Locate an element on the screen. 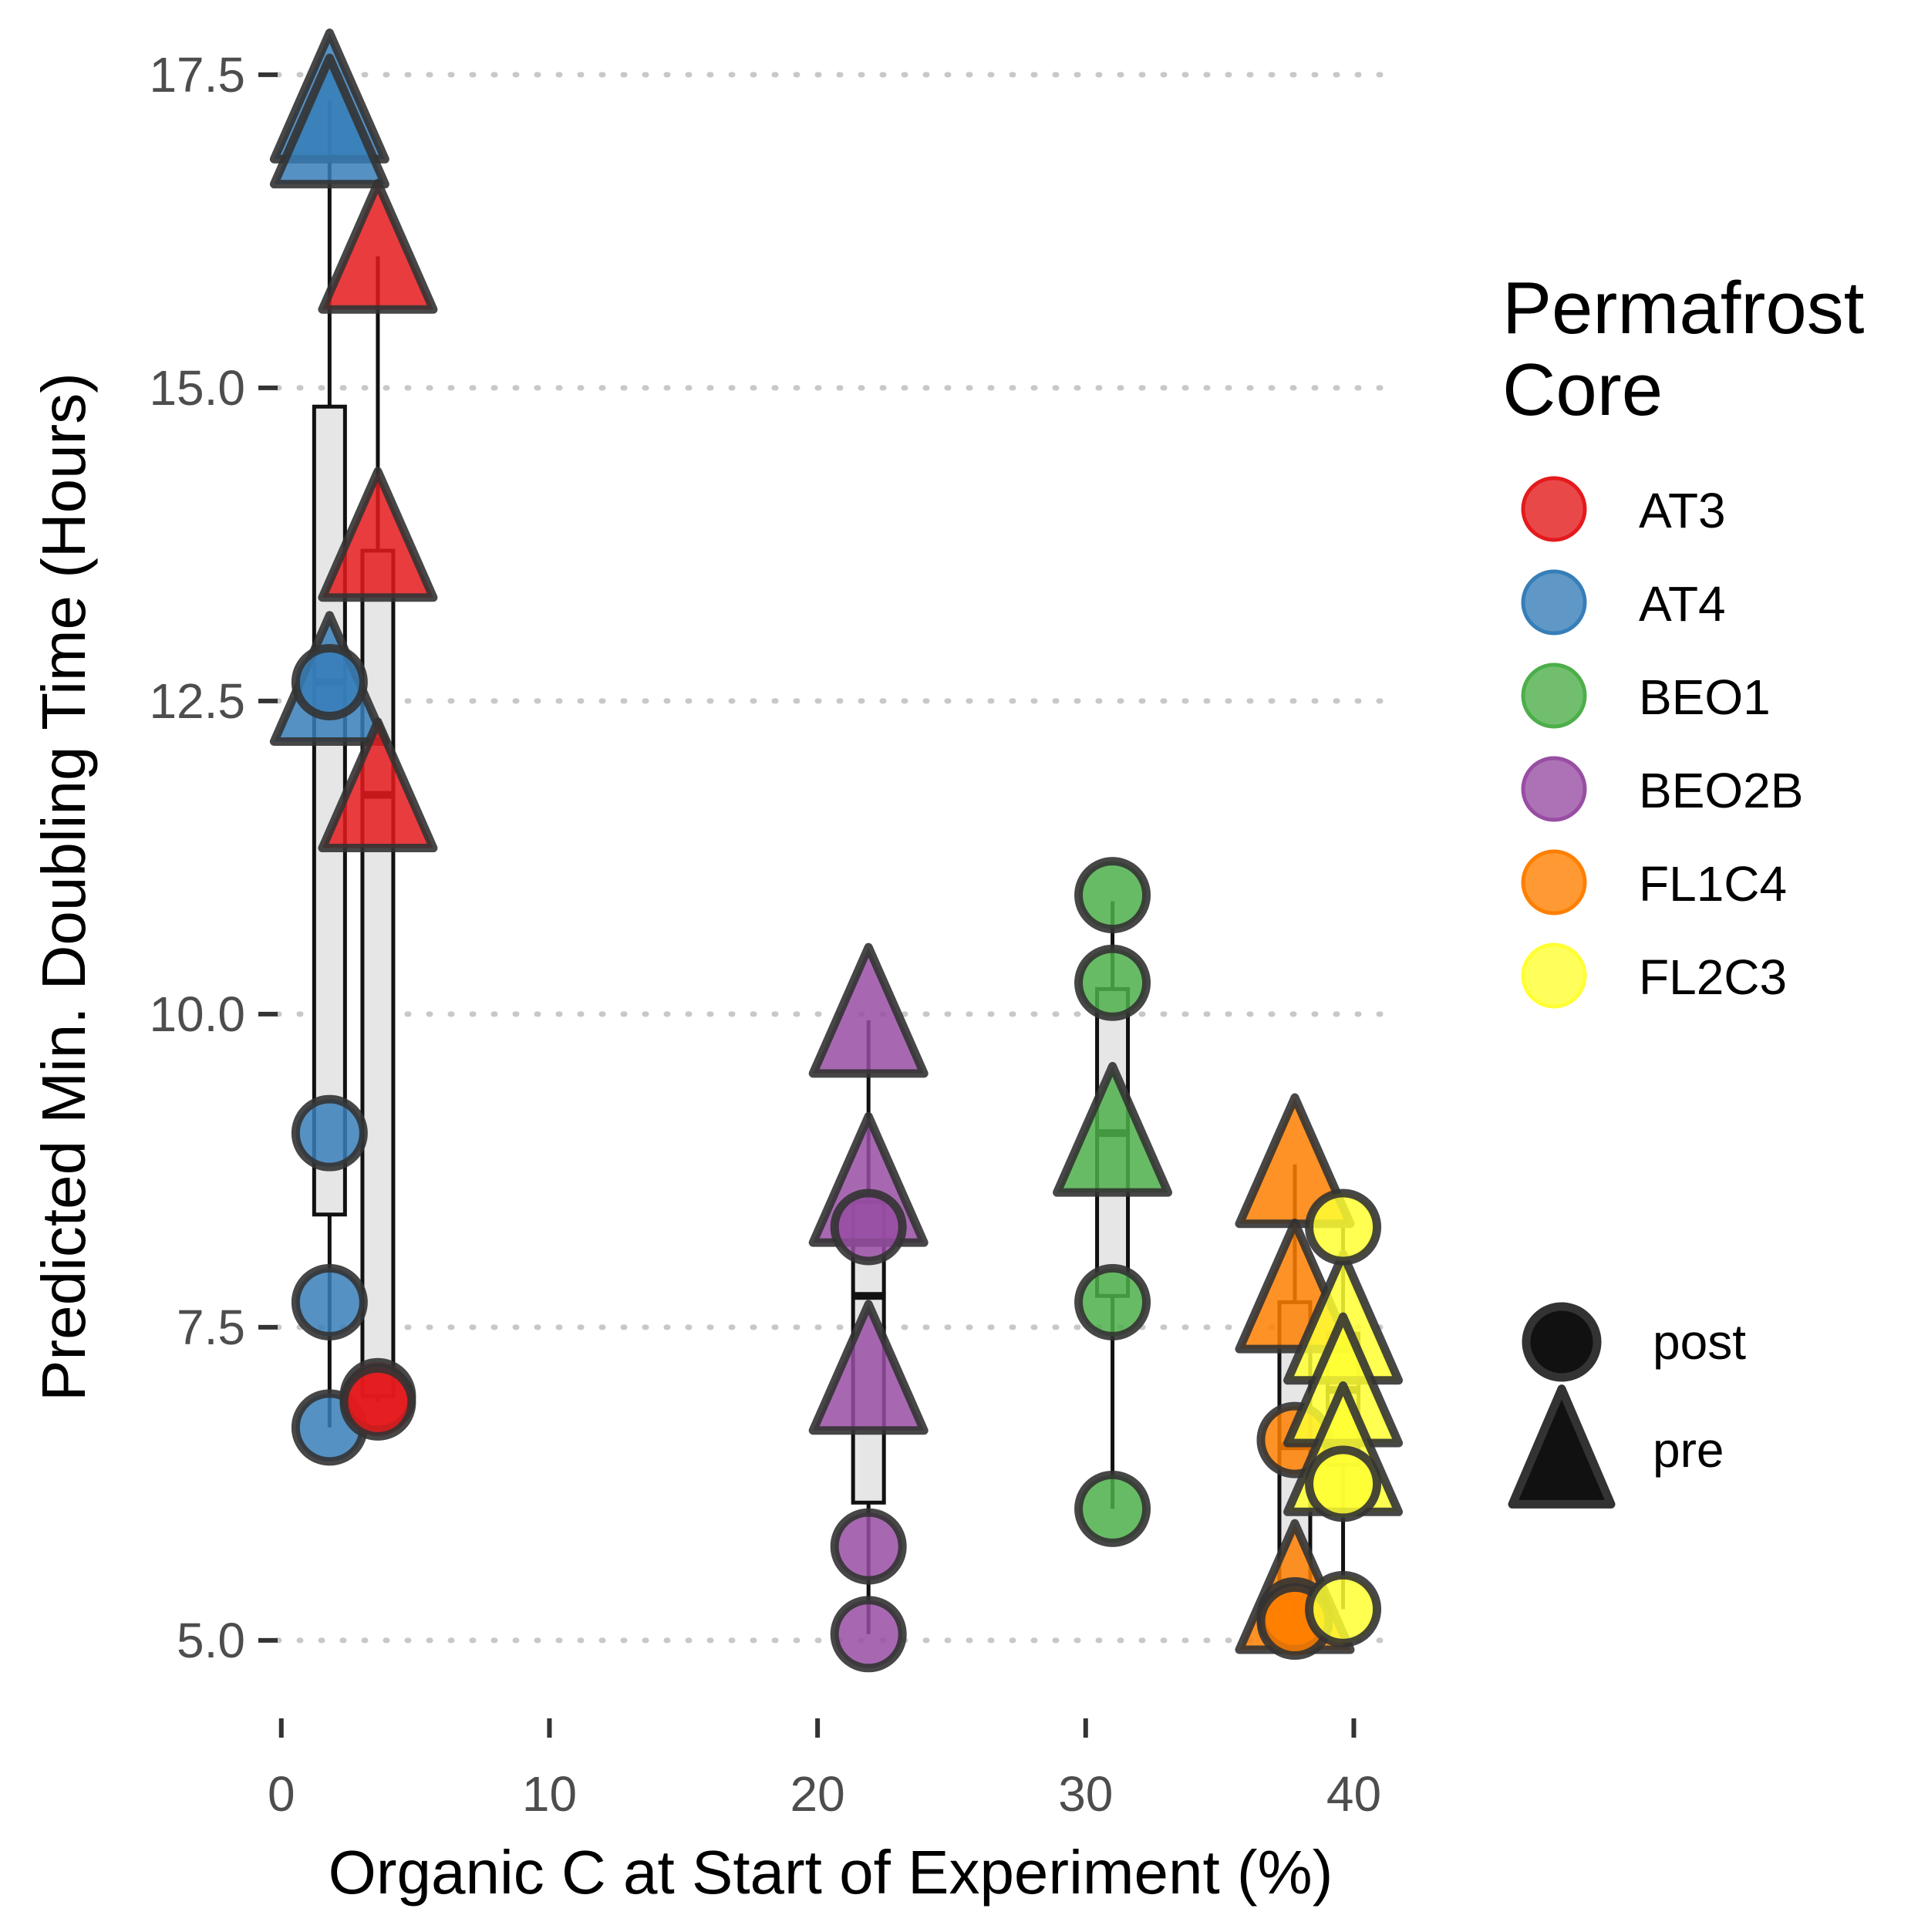 Image resolution: width=1928 pixels, height=1932 pixels. y-tick-label: 7.5 is located at coordinates (211, 1327).